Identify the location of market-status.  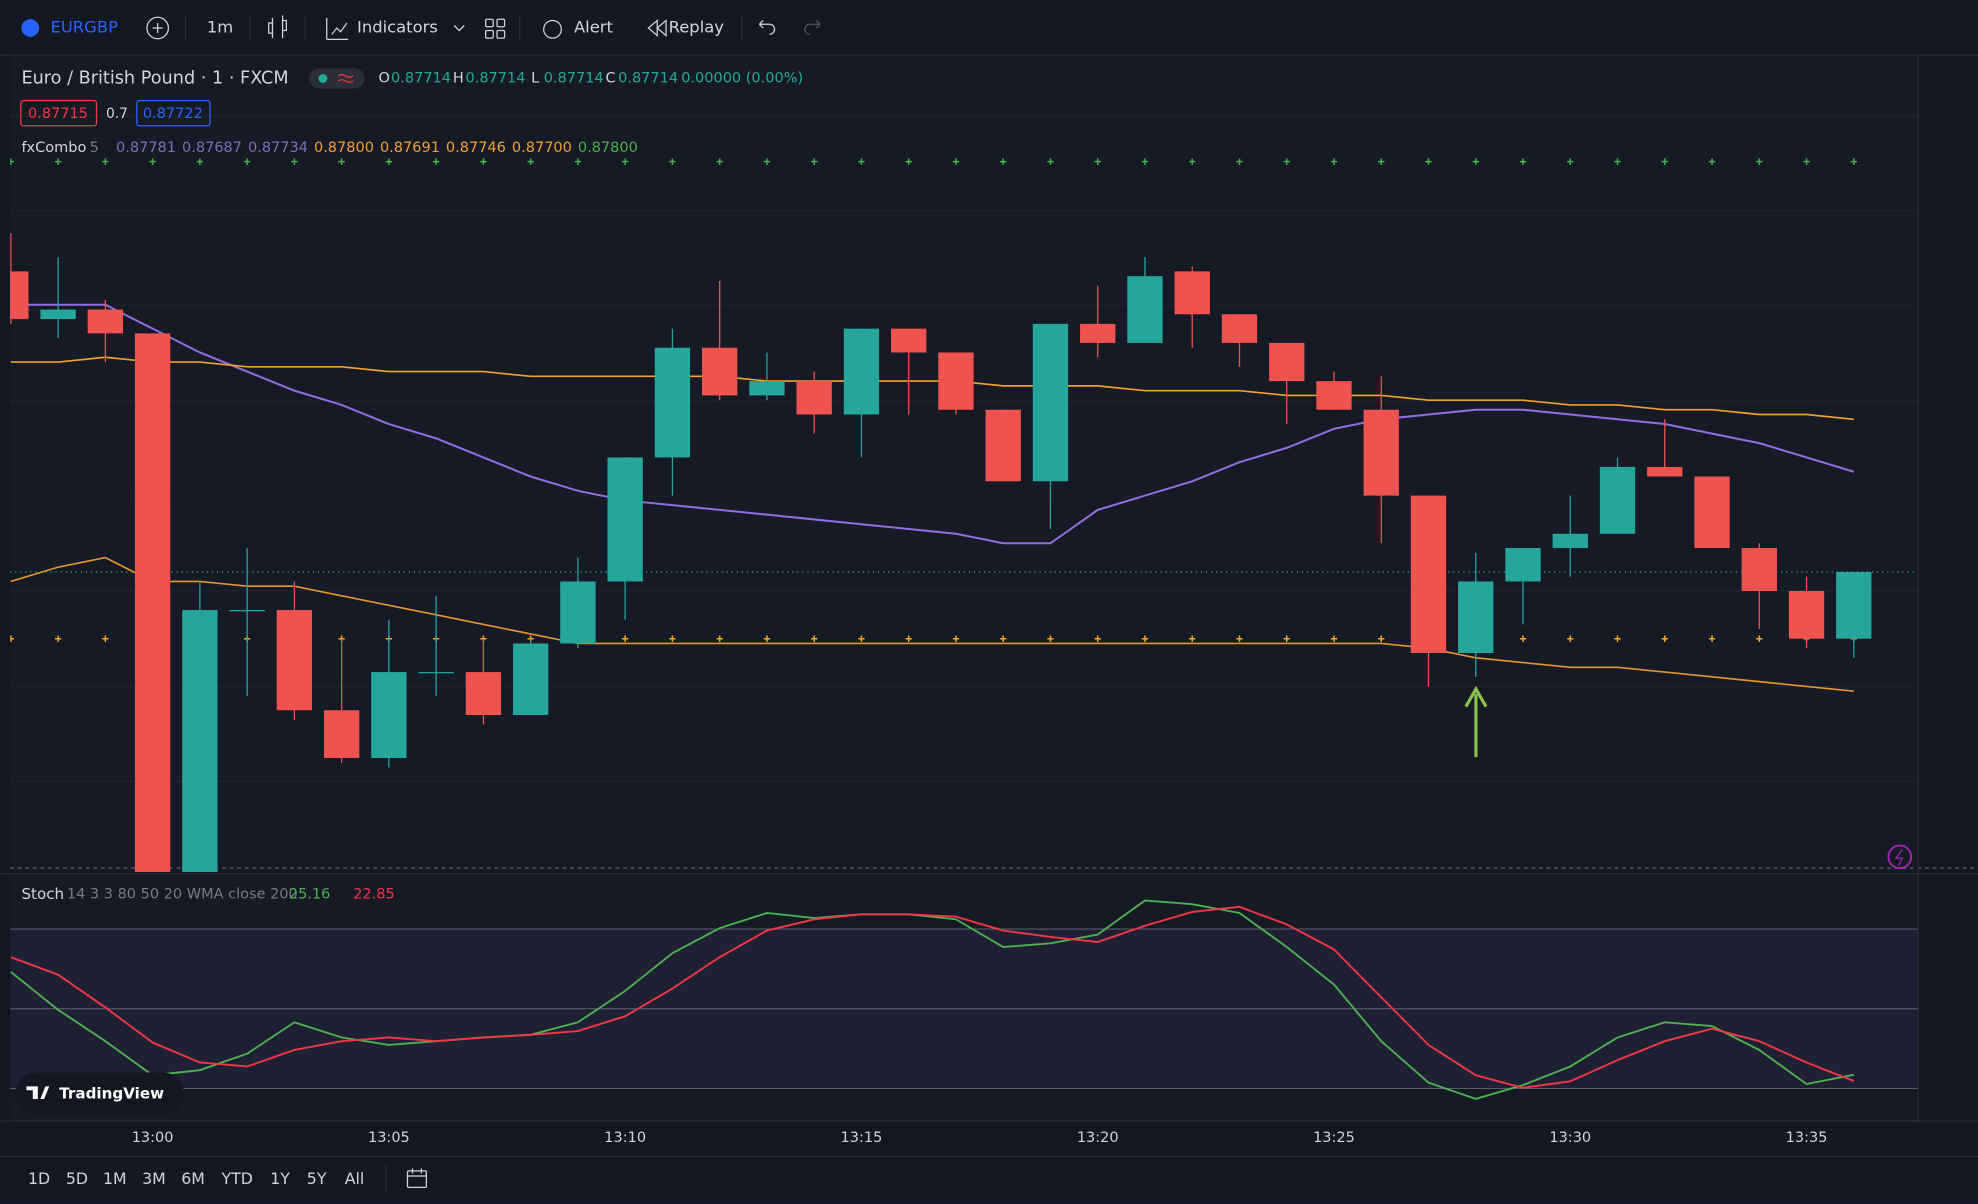
(323, 78).